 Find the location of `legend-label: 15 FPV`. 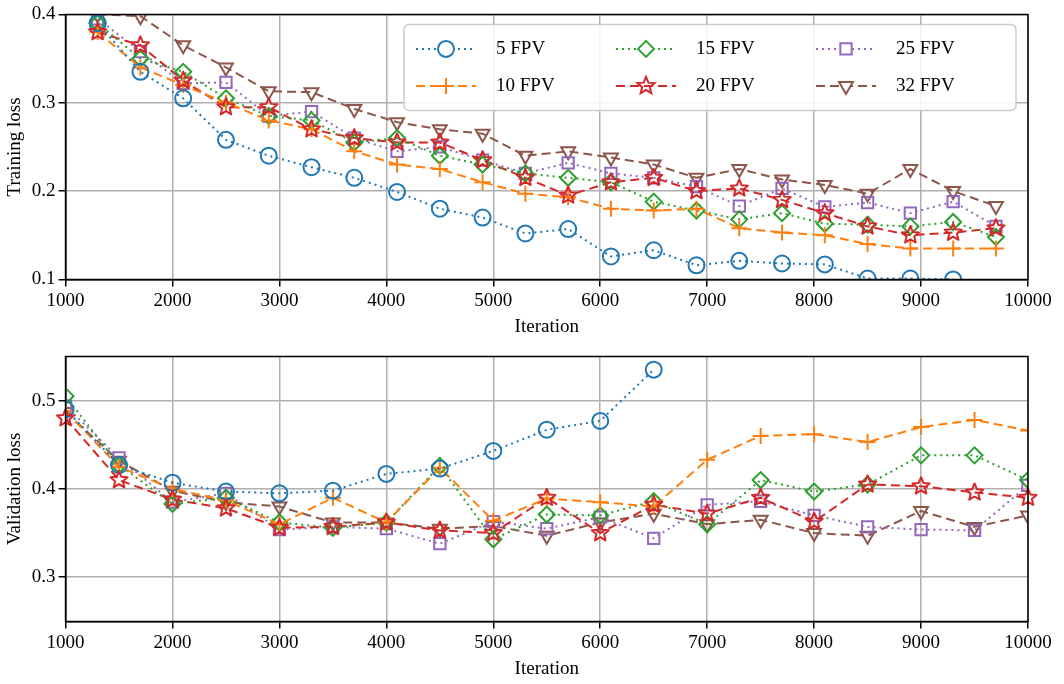

legend-label: 15 FPV is located at coordinates (725, 47).